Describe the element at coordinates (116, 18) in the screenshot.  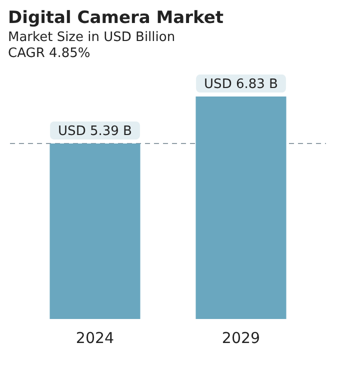
I see `chart-title: Digital Camera Market` at that location.